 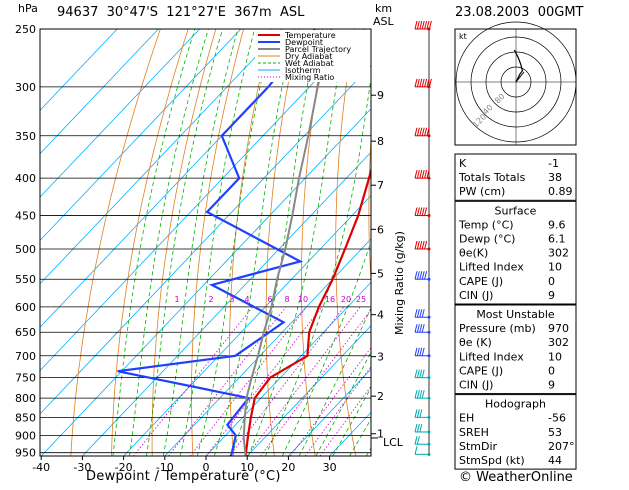 What do you see at coordinates (380, 315) in the screenshot?
I see `km-tick-label: 4` at bounding box center [380, 315].